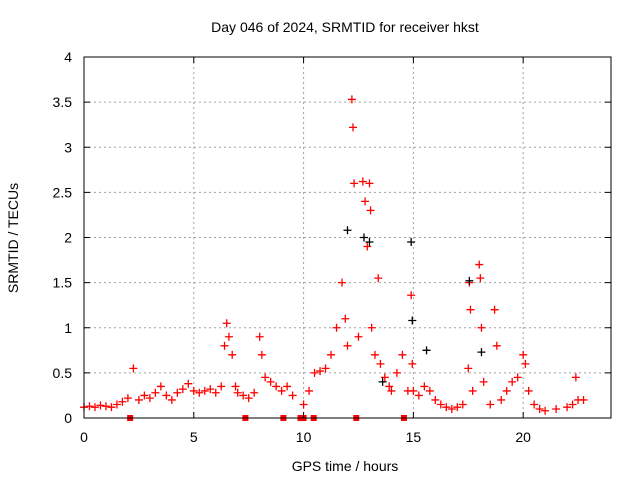  I want to click on x-tick-label: 10, so click(304, 437).